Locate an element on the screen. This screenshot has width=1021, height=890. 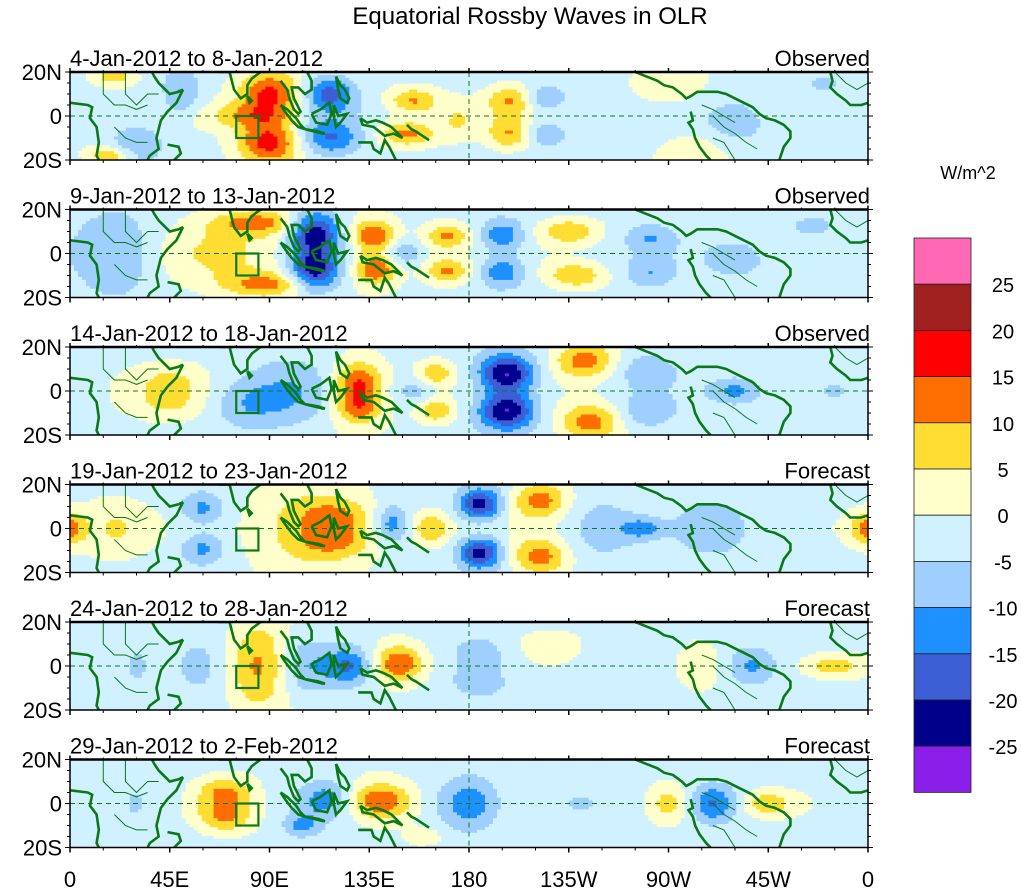
olr-anomaly-field is located at coordinates (469, 528).